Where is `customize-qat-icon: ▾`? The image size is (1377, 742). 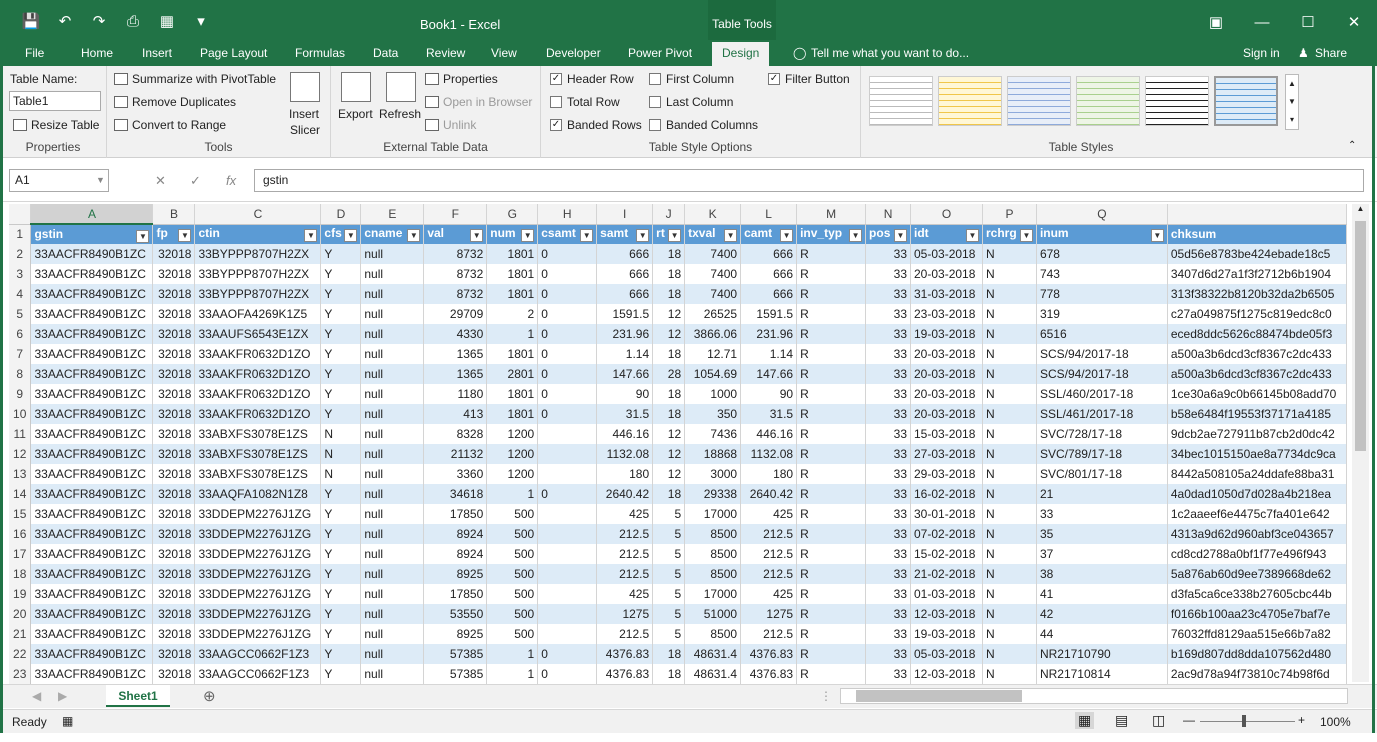
customize-qat-icon: ▾ is located at coordinates (201, 21).